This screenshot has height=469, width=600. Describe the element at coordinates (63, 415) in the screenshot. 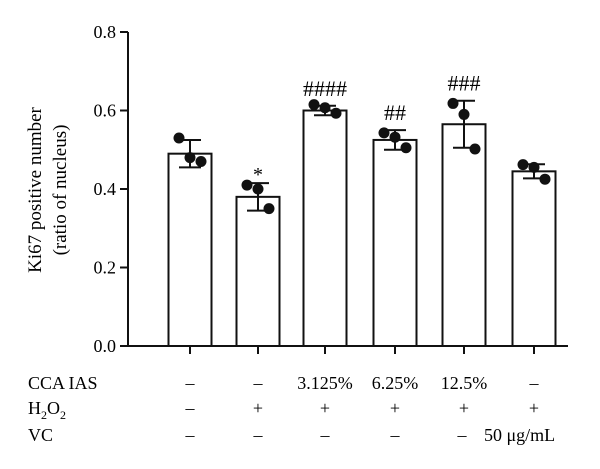

I see `h2o2-sub2: 2` at that location.